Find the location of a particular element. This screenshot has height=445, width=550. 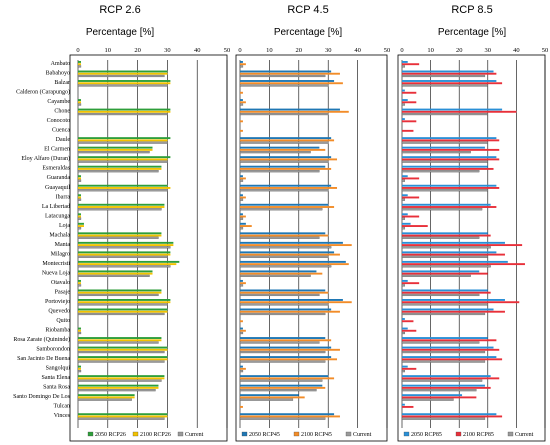

category-label: Pasaje is located at coordinates (63, 292).